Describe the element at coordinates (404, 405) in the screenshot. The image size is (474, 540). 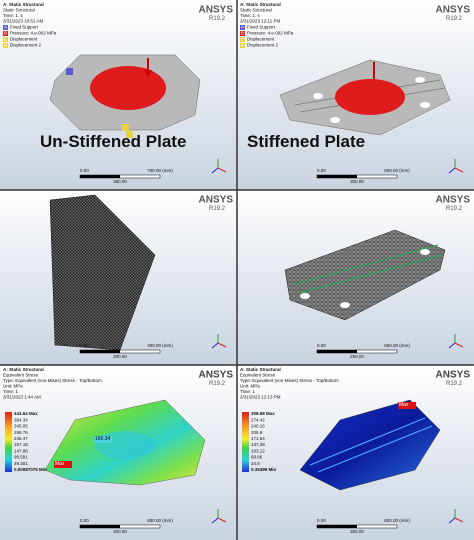
I see `marker-label: Max` at that location.